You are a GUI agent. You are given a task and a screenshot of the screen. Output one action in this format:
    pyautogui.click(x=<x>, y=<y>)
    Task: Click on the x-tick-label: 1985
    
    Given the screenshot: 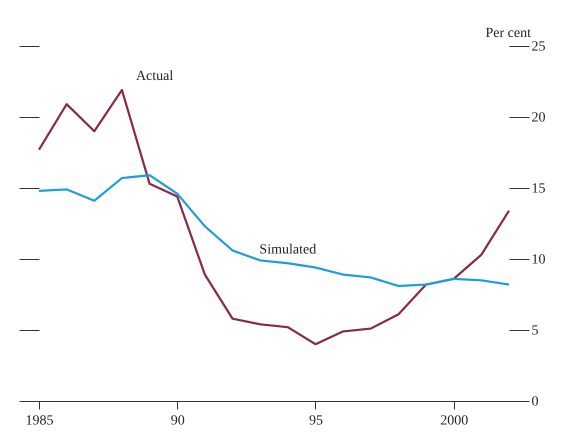 What is the action you would take?
    pyautogui.click(x=40, y=421)
    